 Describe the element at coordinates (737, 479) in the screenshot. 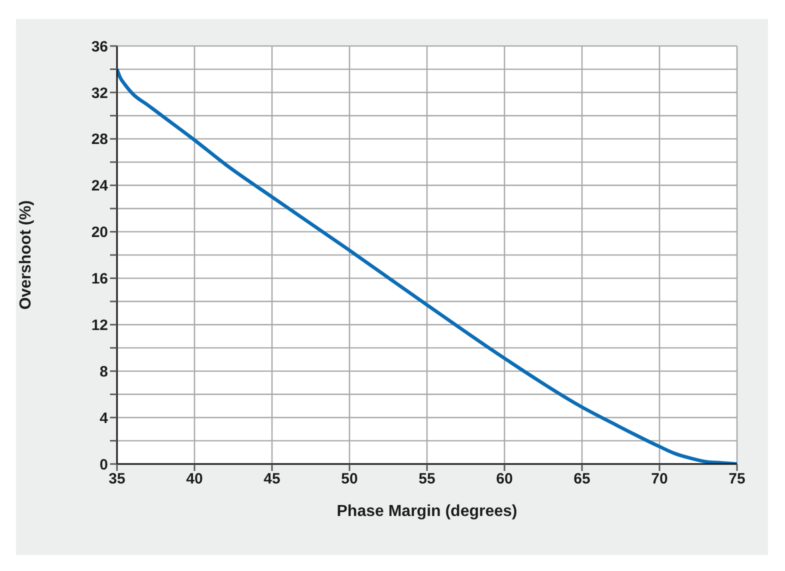

I see `x-tick-label: 75` at that location.